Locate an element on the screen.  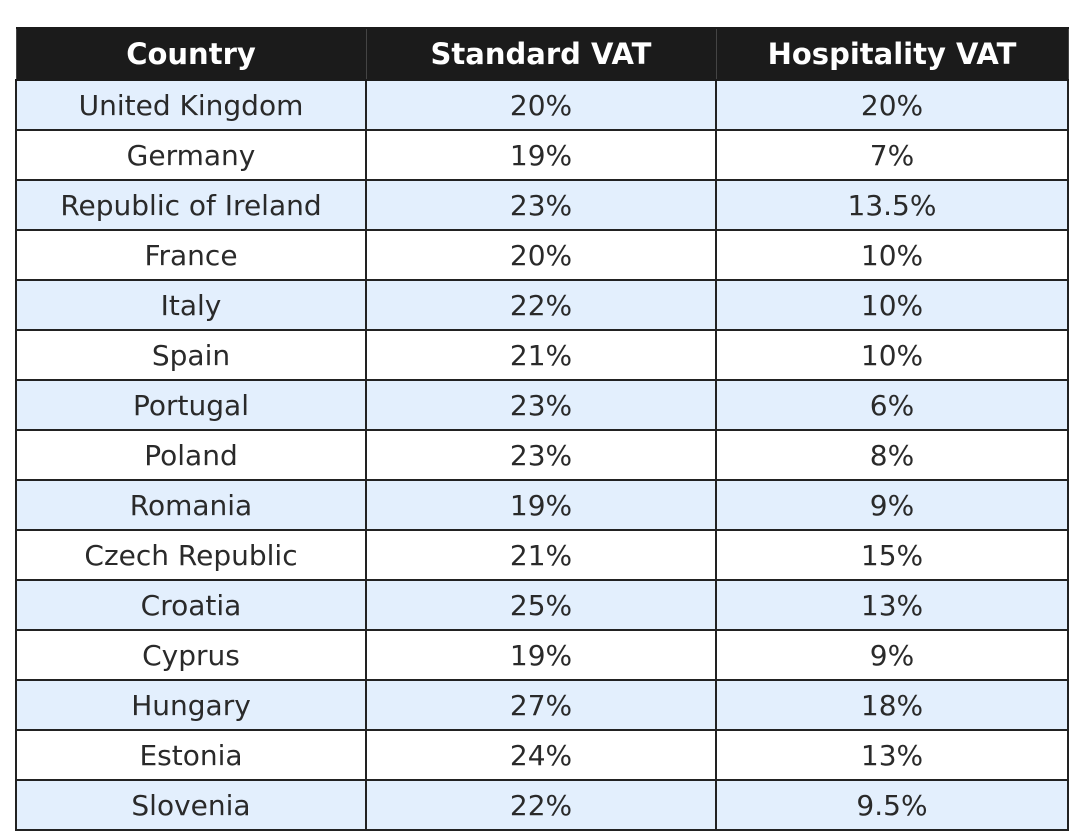
cell-hospitality-vat: 9.5% is located at coordinates (892, 805).